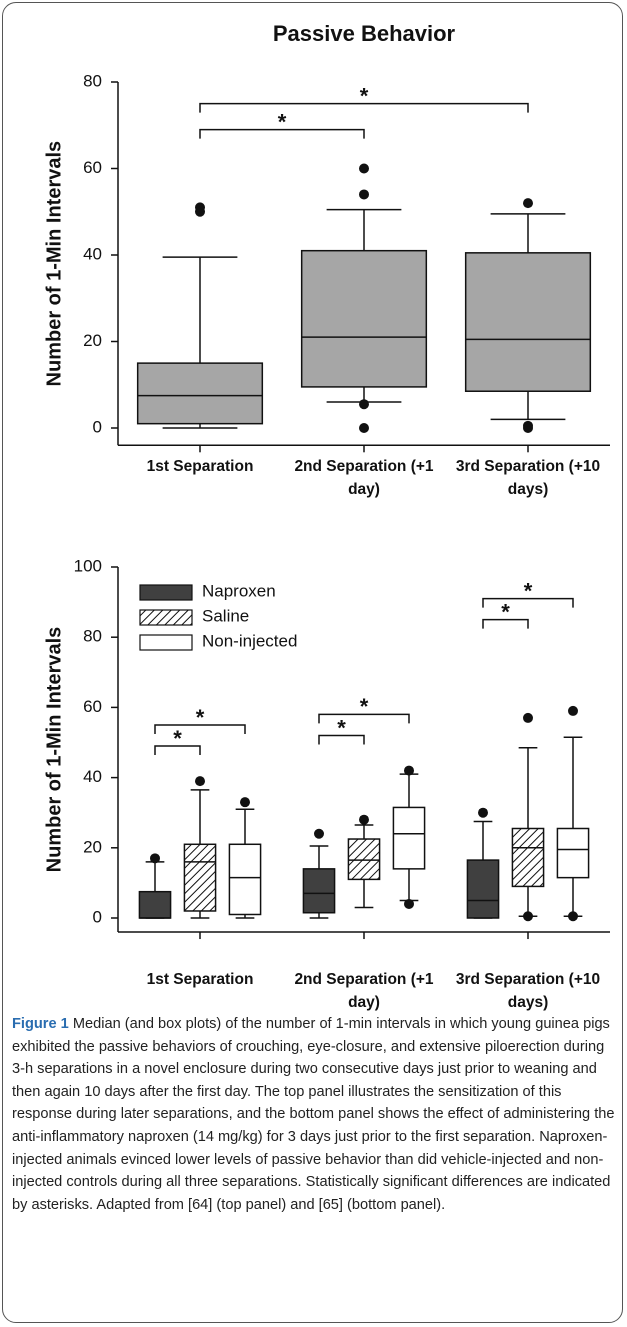 The image size is (627, 1327). What do you see at coordinates (88, 565) in the screenshot?
I see `y-tick-label: 100` at bounding box center [88, 565].